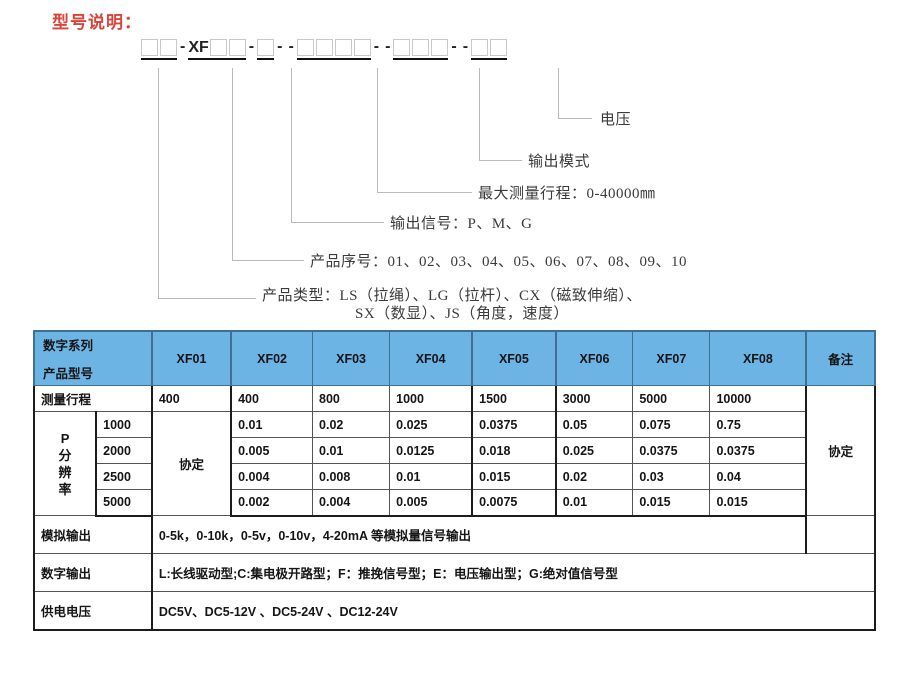  Describe the element at coordinates (68, 346) in the screenshot. I see `header-corner-line1: 数字系列` at that location.